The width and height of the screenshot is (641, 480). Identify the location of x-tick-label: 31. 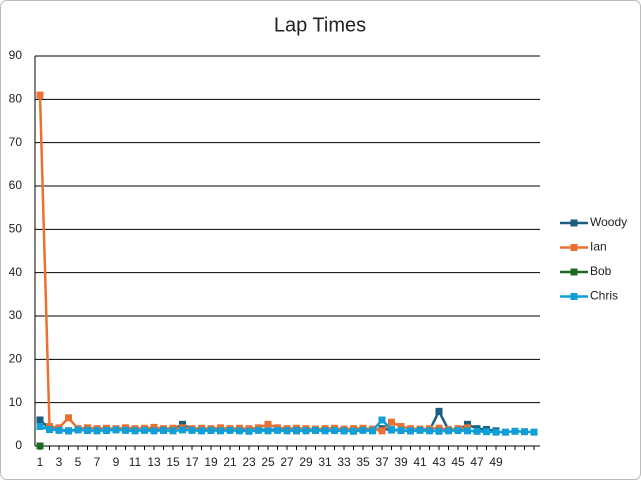
(325, 462).